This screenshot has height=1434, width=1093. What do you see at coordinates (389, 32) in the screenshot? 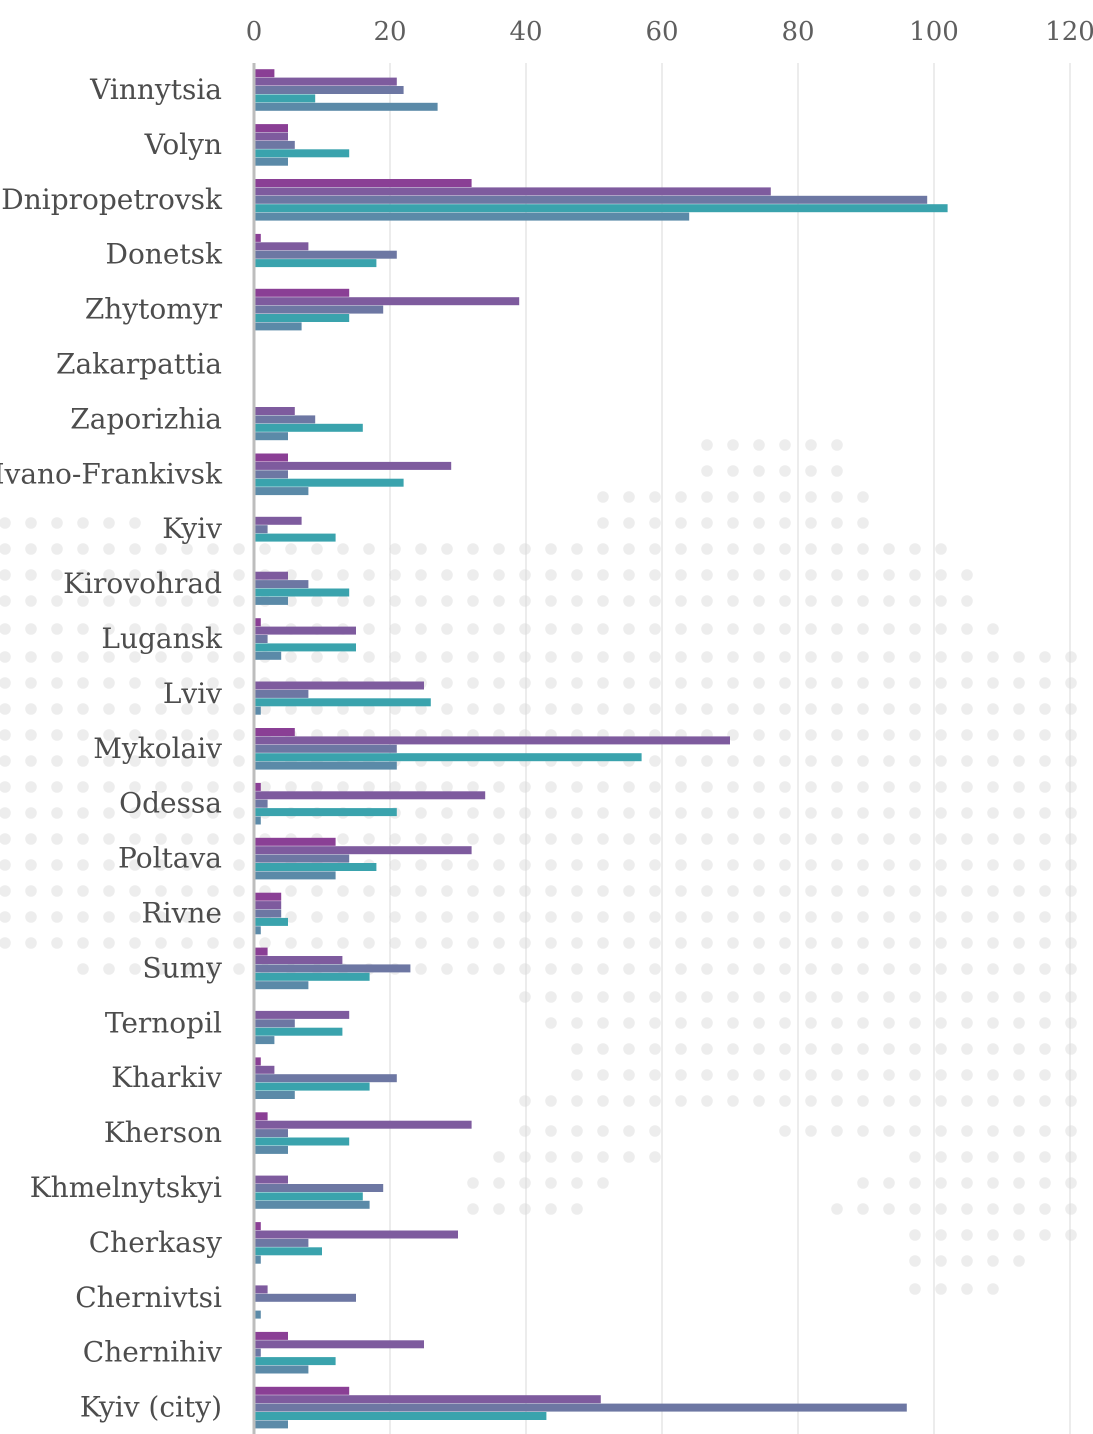
I see `x-tick-label: 20` at bounding box center [389, 32].